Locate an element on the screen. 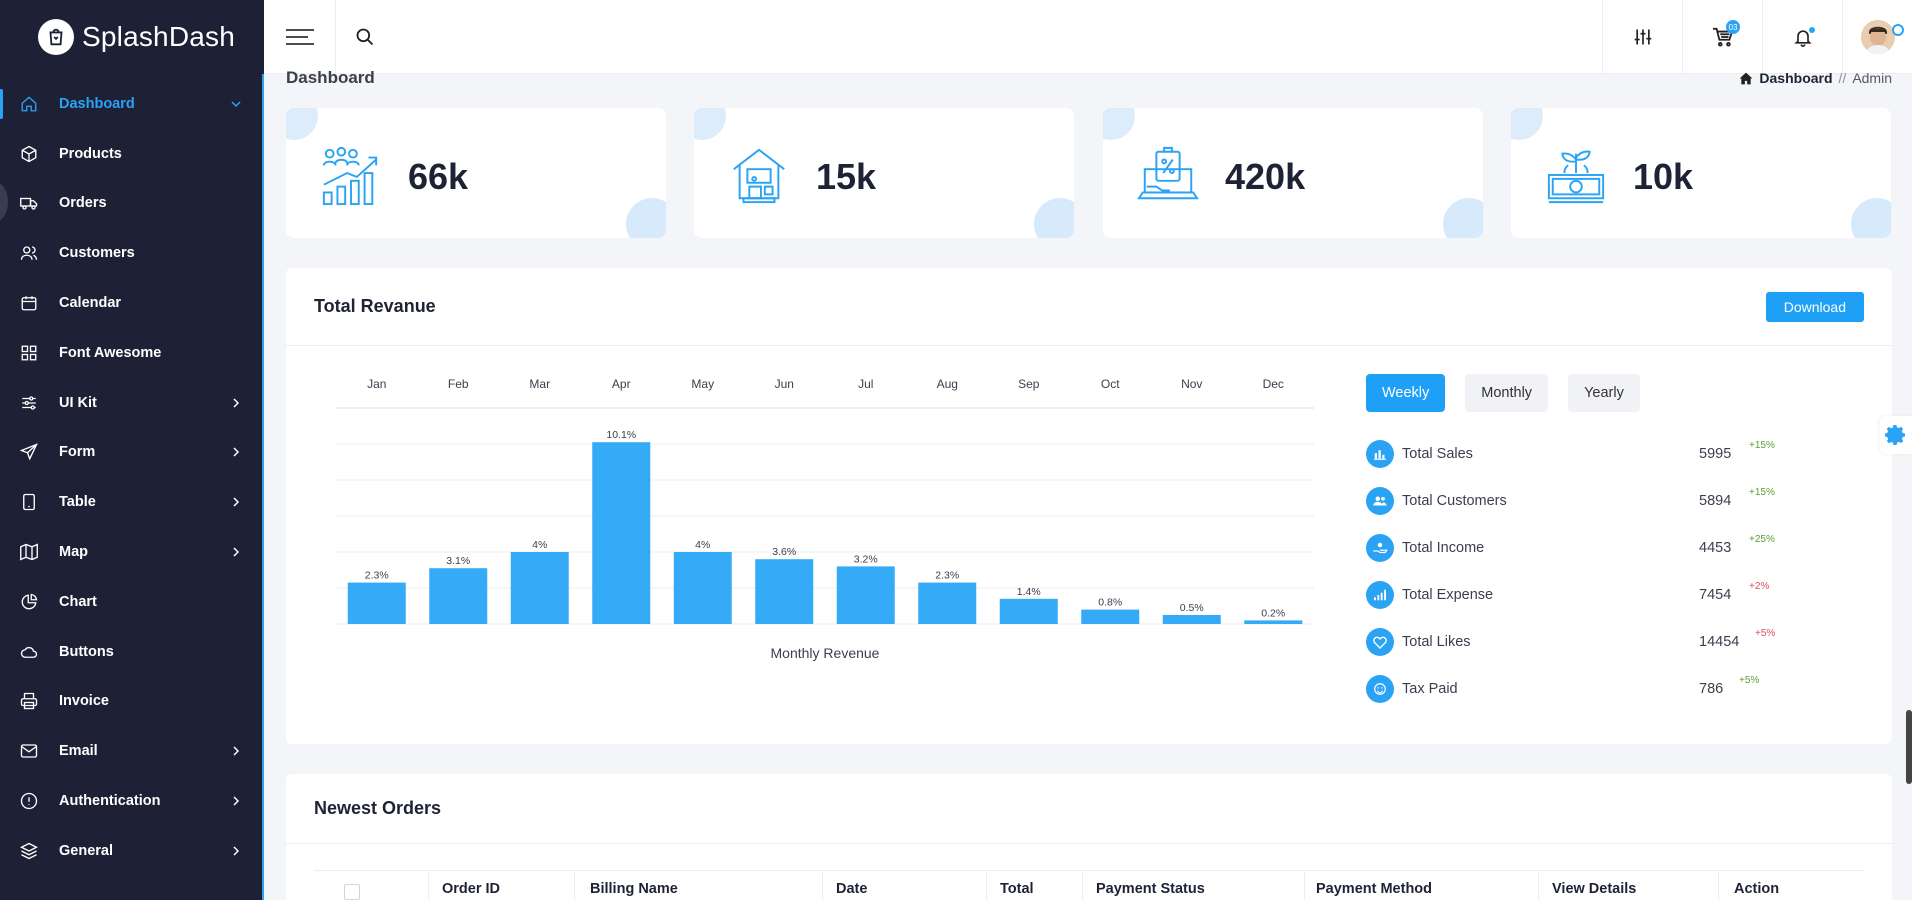 The width and height of the screenshot is (1912, 900). sidebar-item-authentication: Authentication is located at coordinates (132, 801).